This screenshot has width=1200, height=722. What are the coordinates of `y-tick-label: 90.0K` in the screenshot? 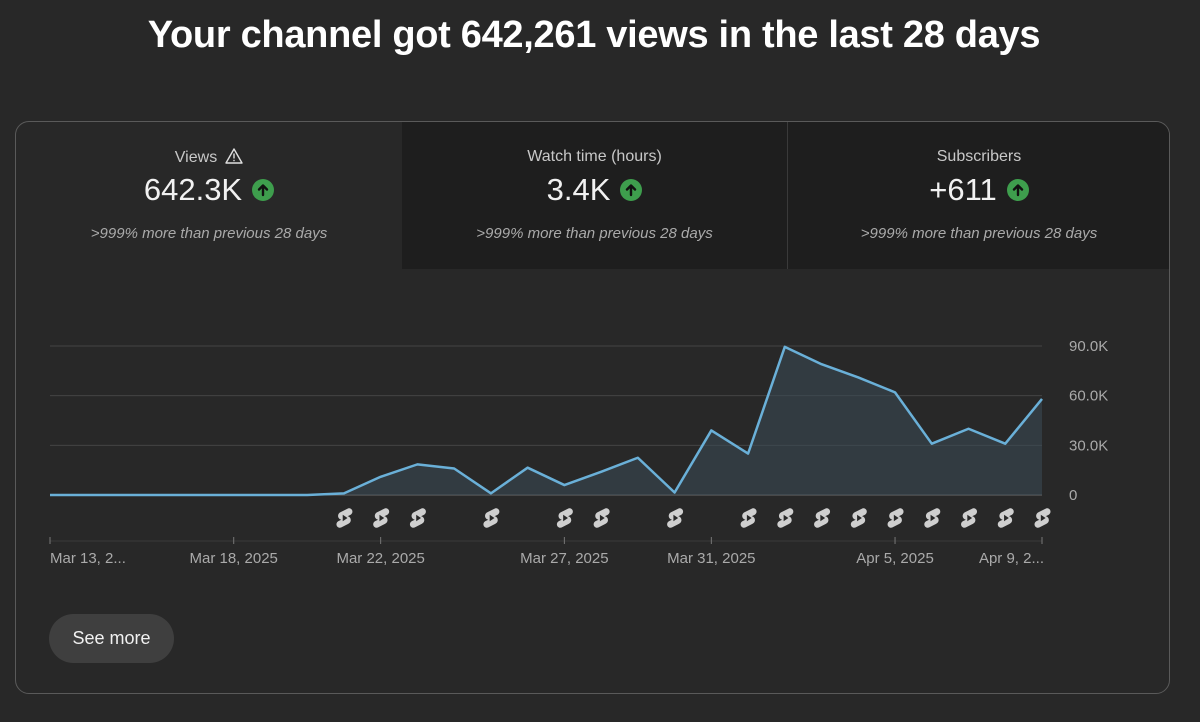 It's located at (1088, 346).